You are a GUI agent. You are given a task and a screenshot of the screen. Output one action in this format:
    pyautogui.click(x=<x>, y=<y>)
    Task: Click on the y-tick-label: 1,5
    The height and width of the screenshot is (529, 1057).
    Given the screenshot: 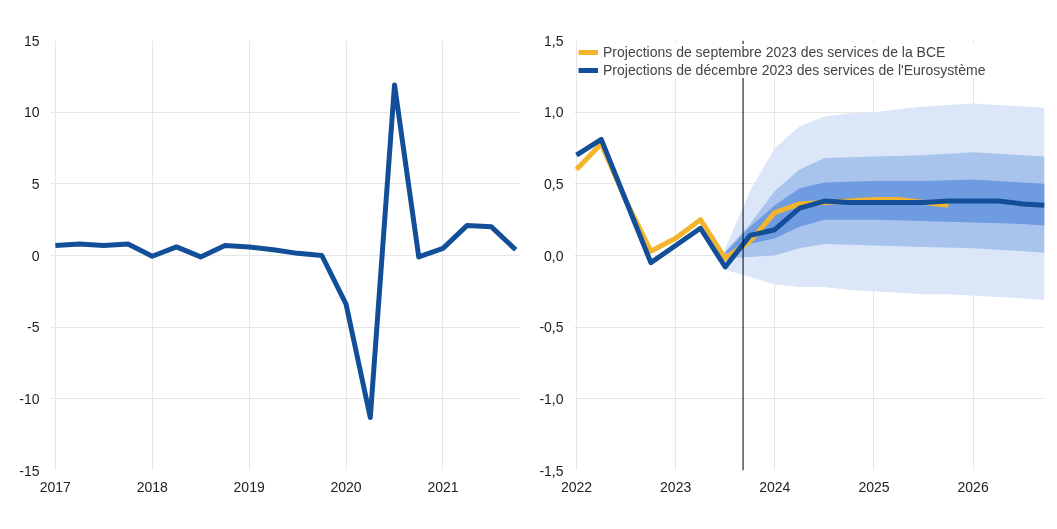 What is the action you would take?
    pyautogui.click(x=554, y=40)
    